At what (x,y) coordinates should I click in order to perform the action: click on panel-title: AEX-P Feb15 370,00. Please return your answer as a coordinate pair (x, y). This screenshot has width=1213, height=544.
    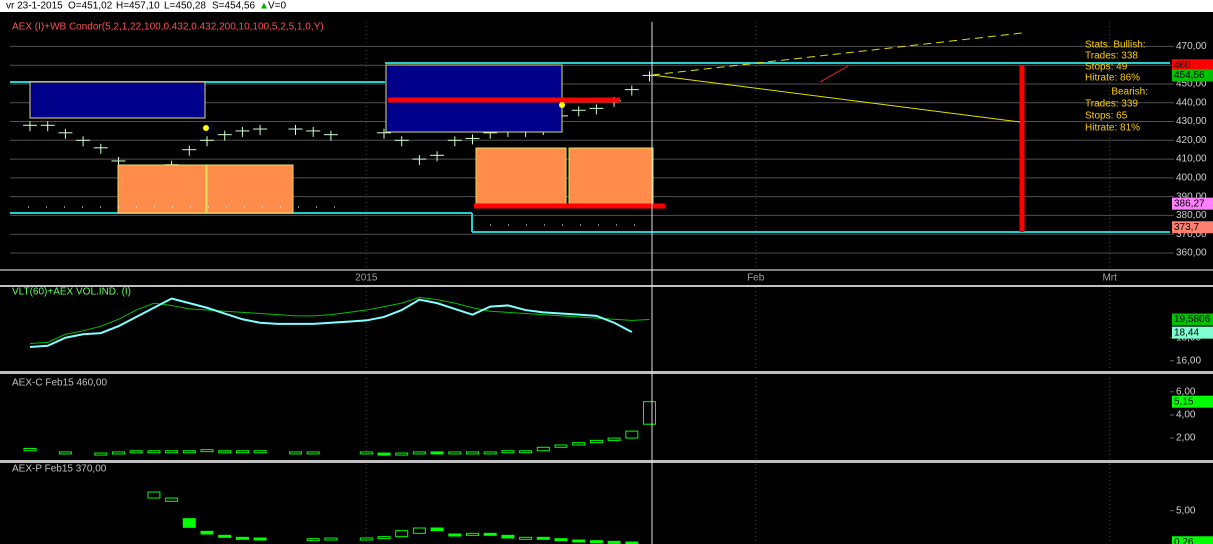
    Looking at the image, I should click on (59, 469).